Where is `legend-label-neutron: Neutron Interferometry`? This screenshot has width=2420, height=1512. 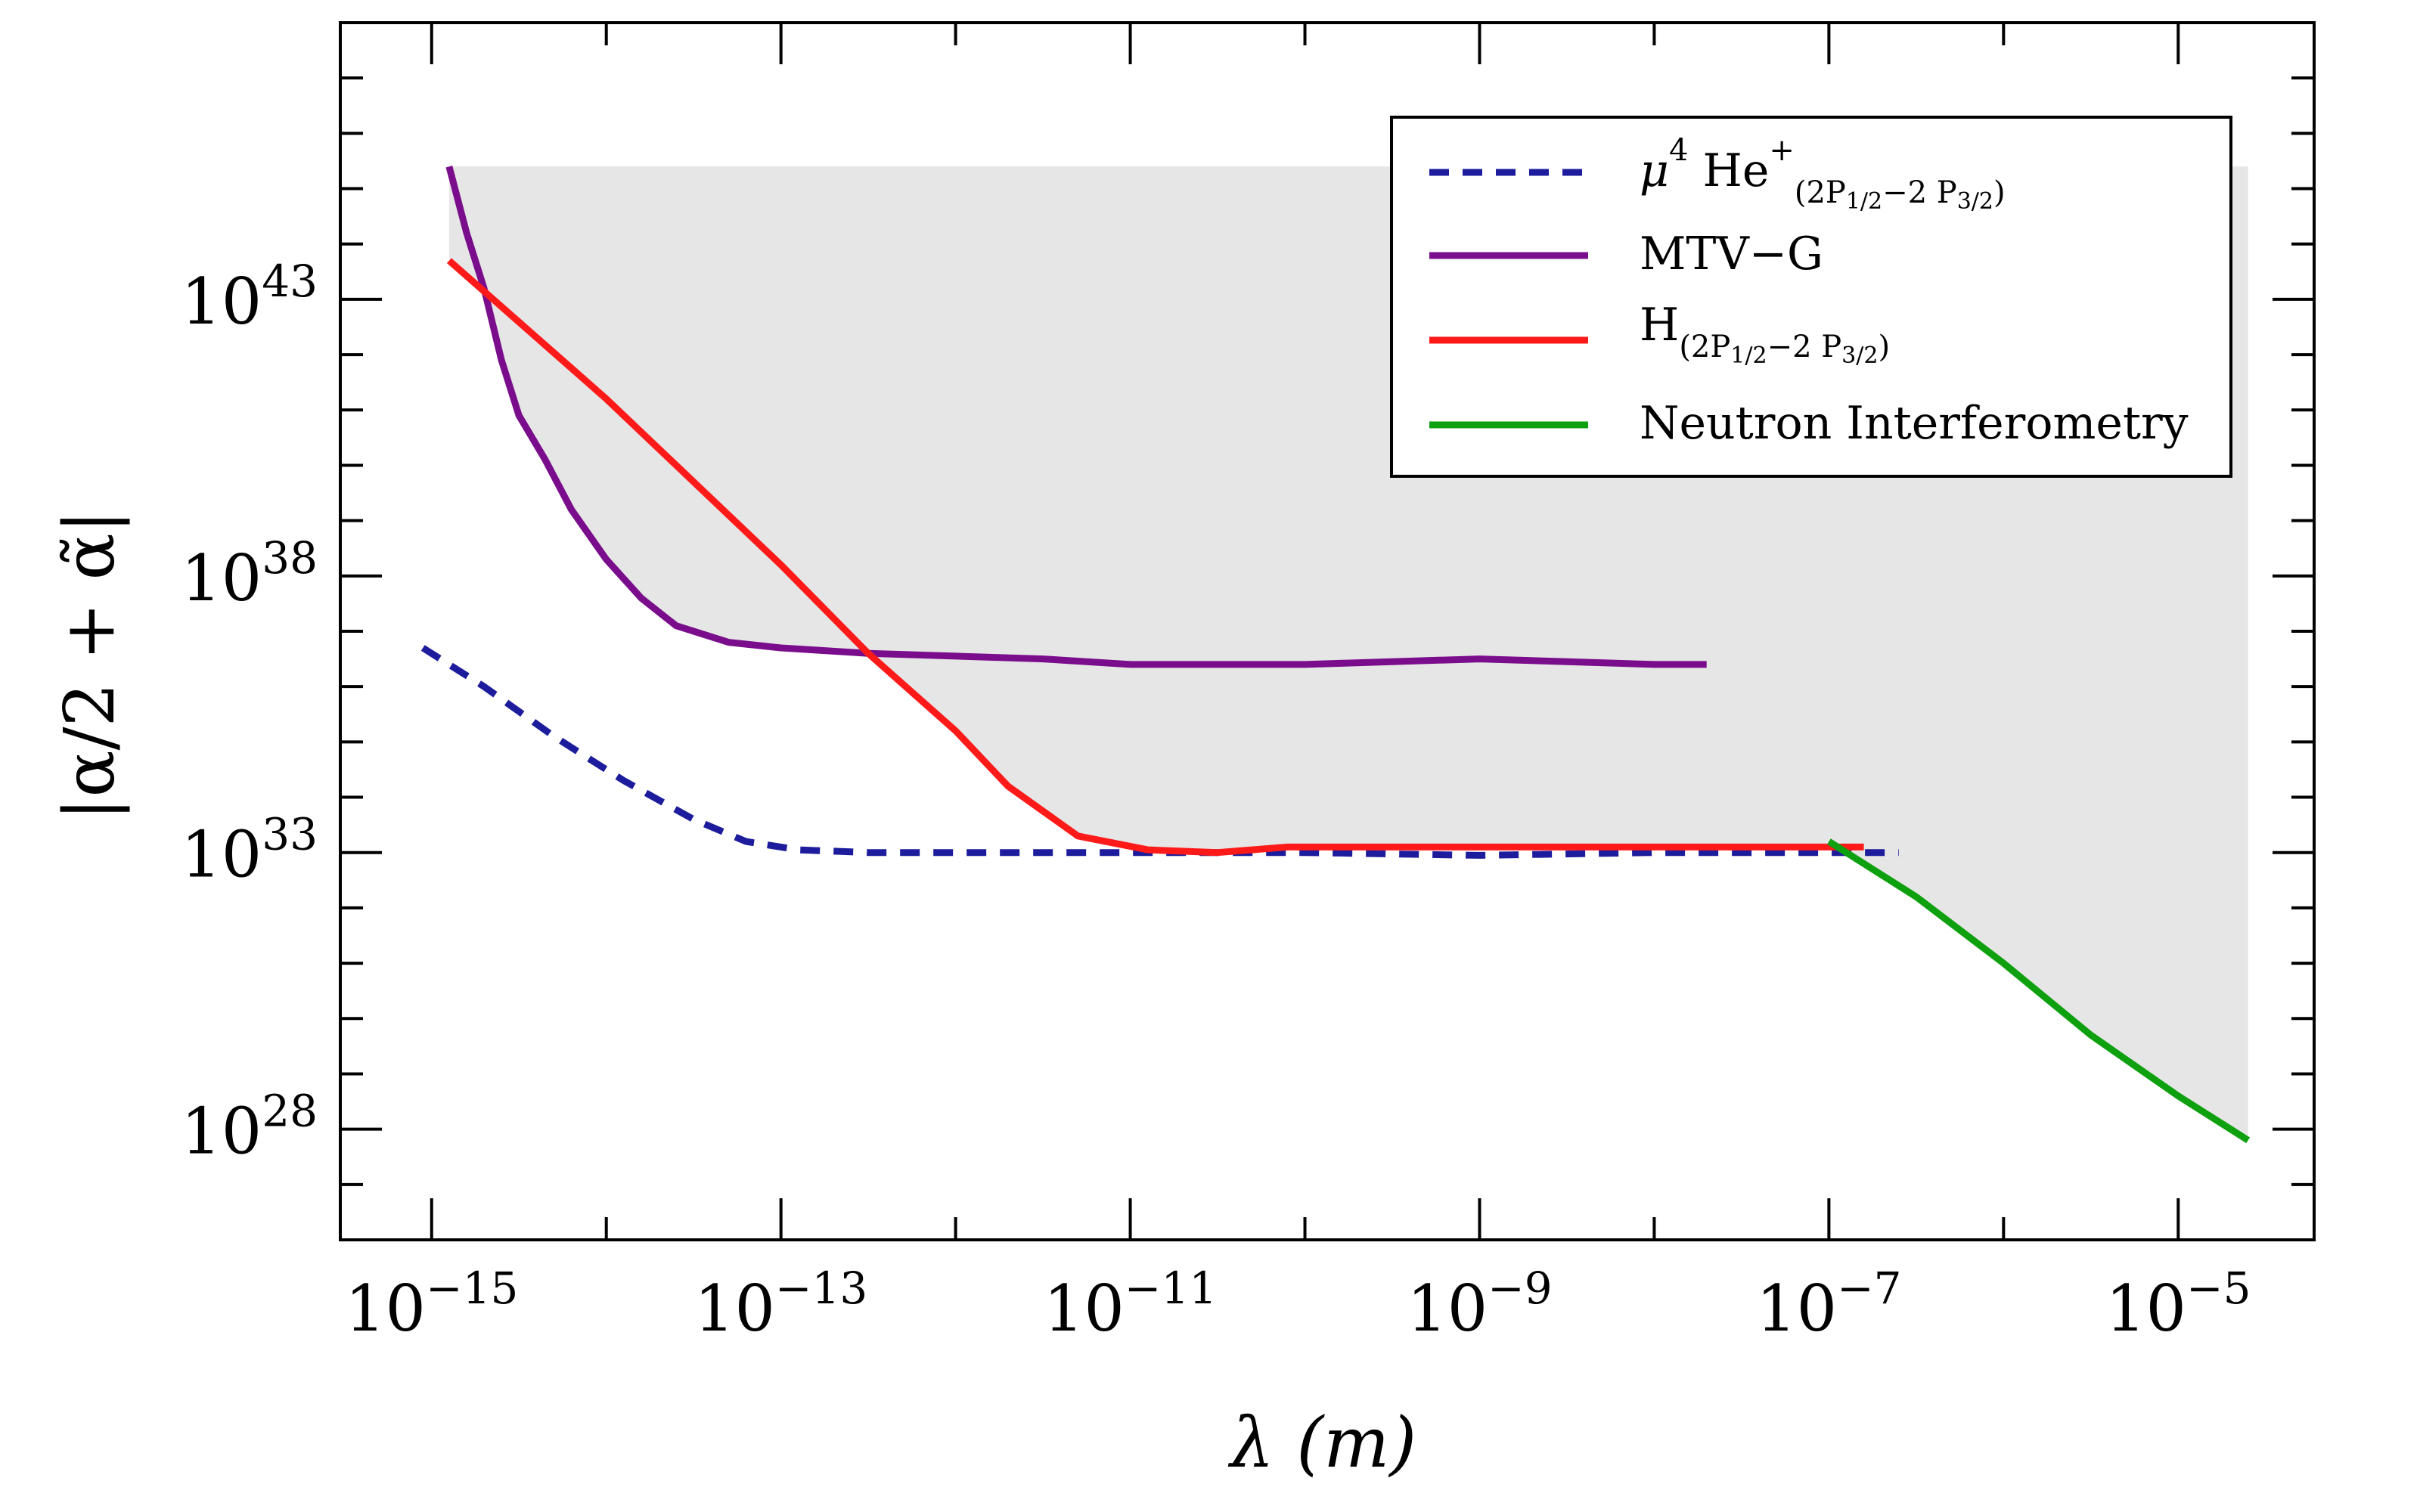
legend-label-neutron: Neutron Interferometry is located at coordinates (1914, 424).